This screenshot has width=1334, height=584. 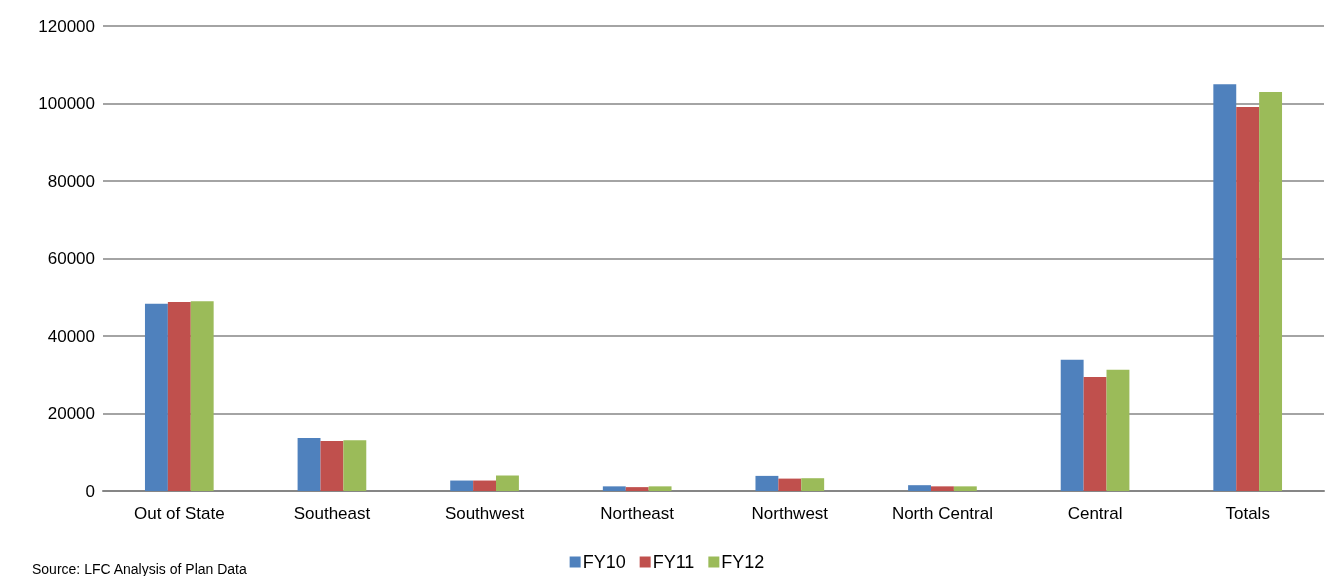 What do you see at coordinates (743, 562) in the screenshot?
I see `legend-label: FY12` at bounding box center [743, 562].